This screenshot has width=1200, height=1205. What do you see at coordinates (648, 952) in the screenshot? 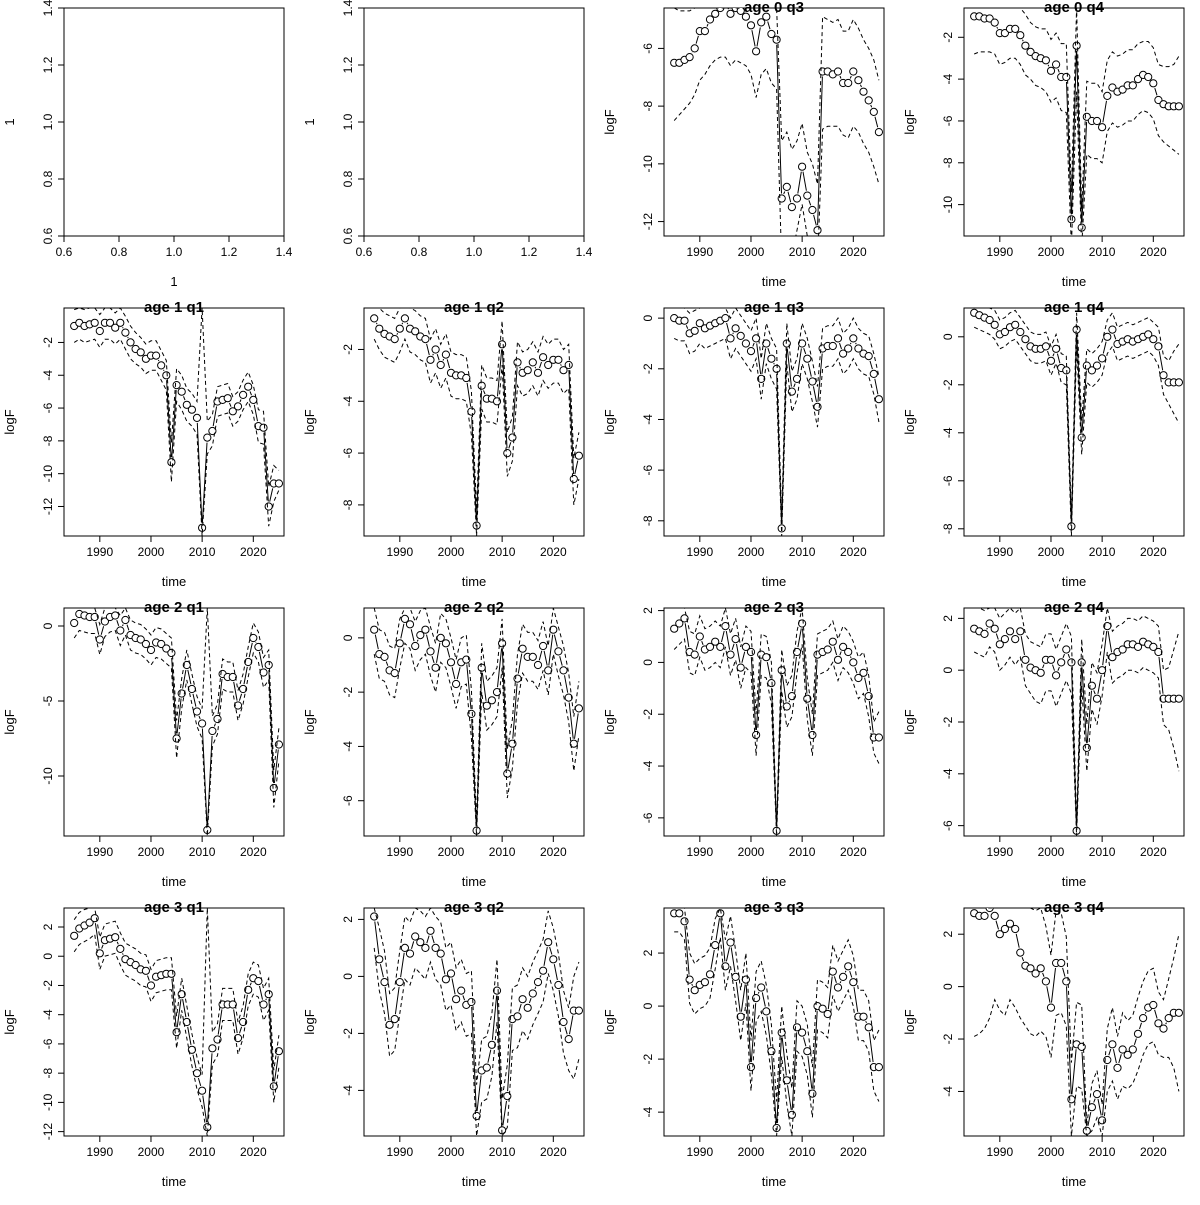
I see `y-tick-label: 2` at bounding box center [648, 952].